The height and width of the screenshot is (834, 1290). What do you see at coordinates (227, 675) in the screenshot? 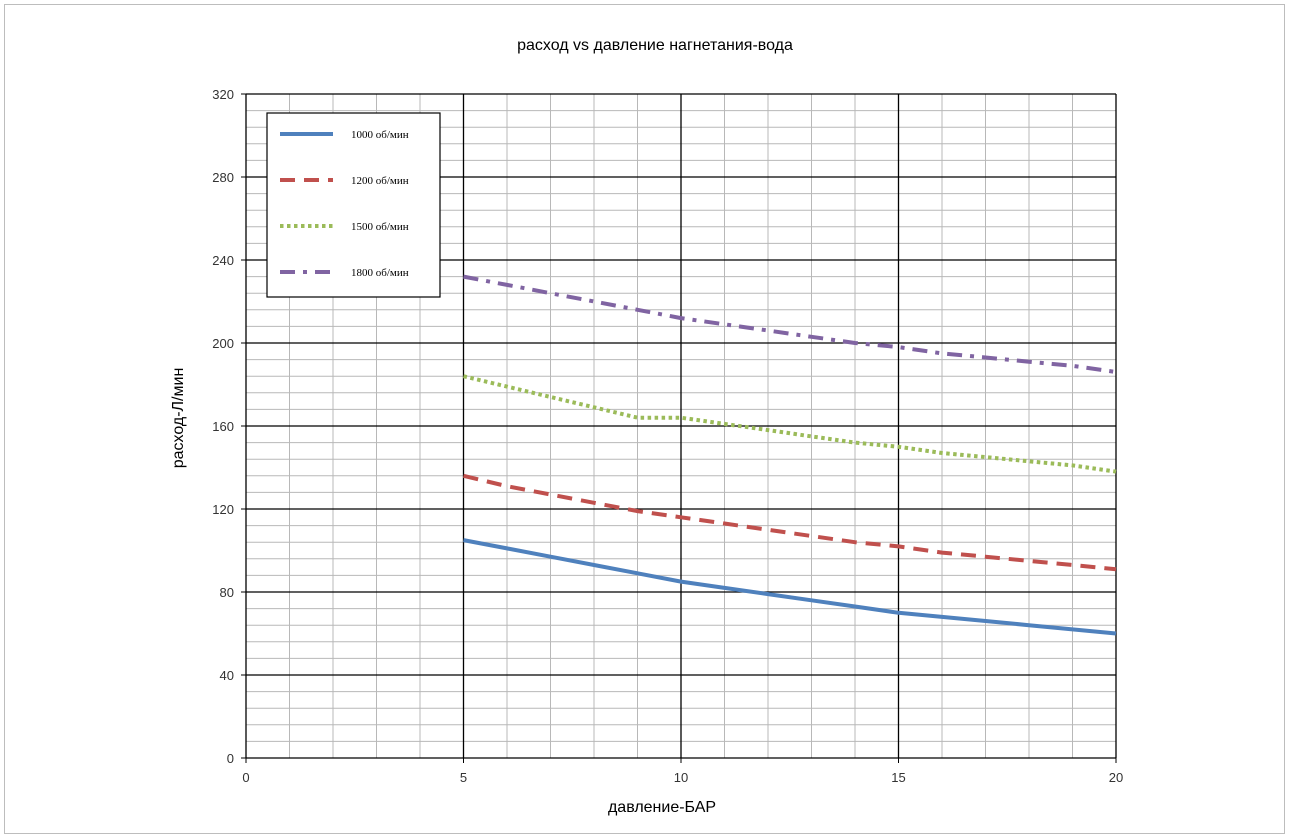
I see `y-tick-label: 40` at bounding box center [227, 675].